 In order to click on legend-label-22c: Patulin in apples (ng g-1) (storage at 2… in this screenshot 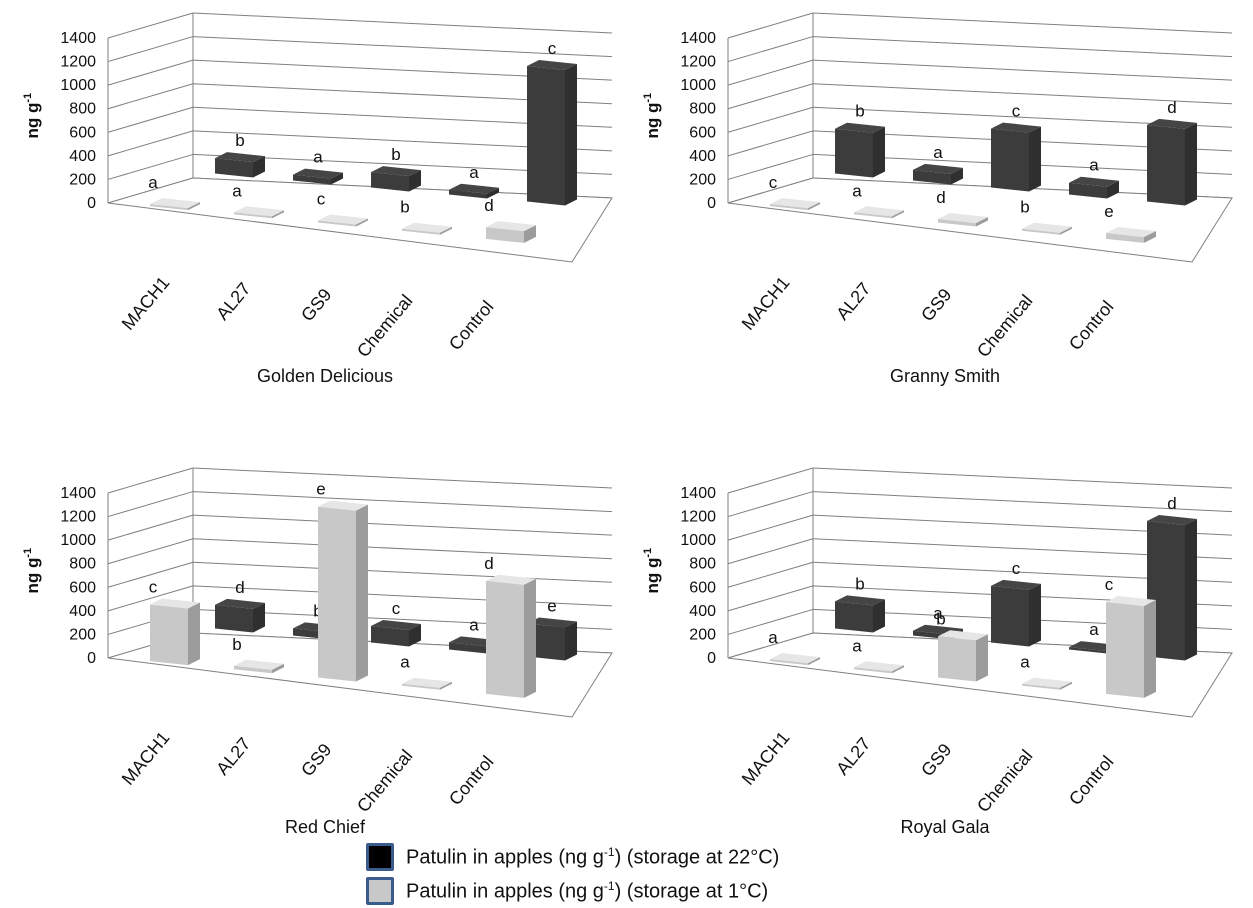, I will do `click(593, 856)`.